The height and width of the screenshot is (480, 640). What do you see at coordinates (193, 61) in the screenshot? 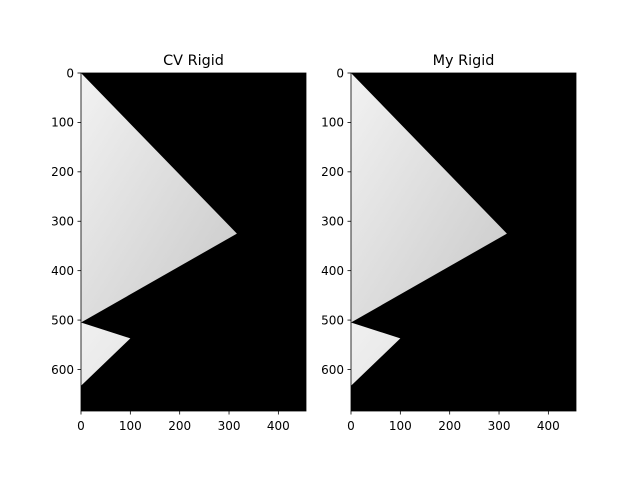
I see `subplot-title: CV Rigid` at bounding box center [193, 61].